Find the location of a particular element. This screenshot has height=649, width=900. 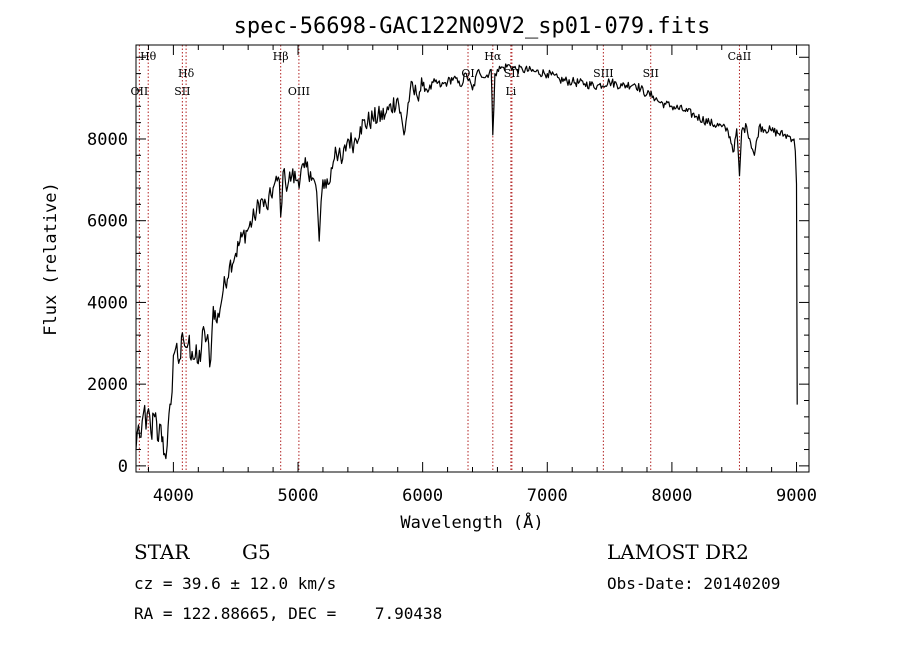

x-tick-label: 5000 is located at coordinates (298, 496).